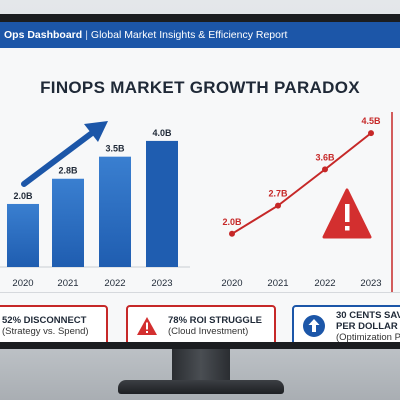 This screenshot has width=400, height=400. What do you see at coordinates (347, 213) in the screenshot?
I see `warning-mark` at bounding box center [347, 213].